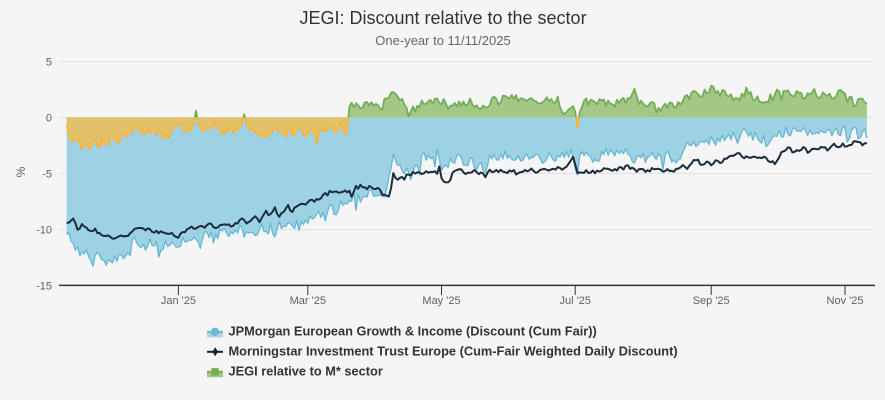  Describe the element at coordinates (845, 301) in the screenshot. I see `svg-text: Nov '25` at that location.